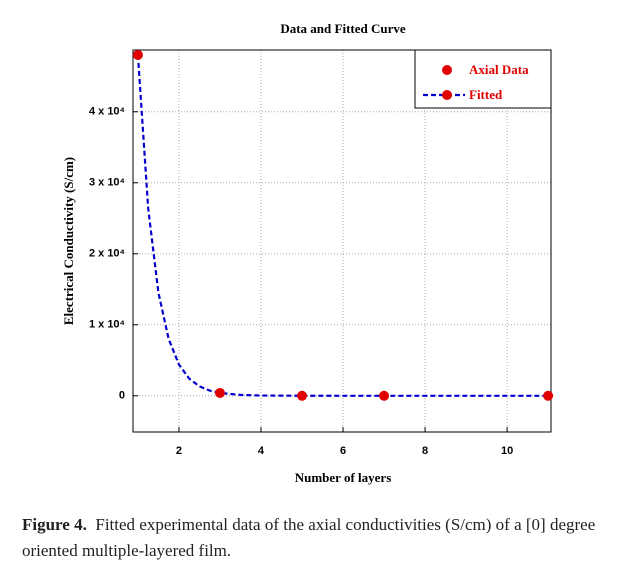  Describe the element at coordinates (425, 451) in the screenshot. I see `x-tick-label: 8` at that location.